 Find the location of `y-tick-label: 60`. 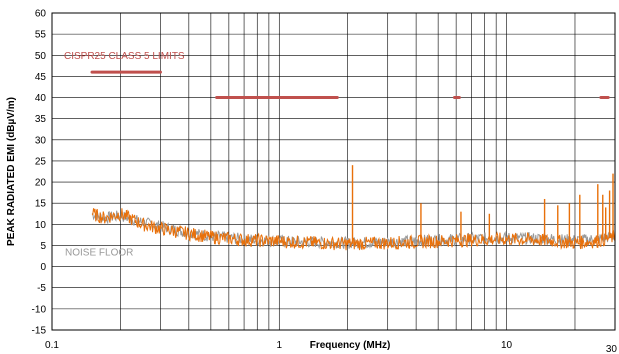

y-tick-label: 60 is located at coordinates (41, 14).